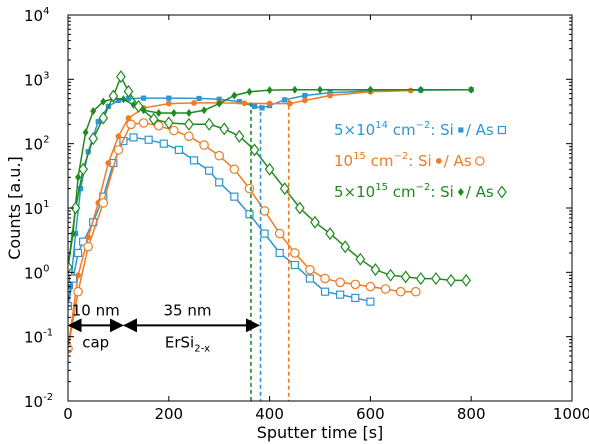 This screenshot has width=589, height=444. I want to click on legend-entry-0: 5×1014 cm−2: Si, so click(394, 129).